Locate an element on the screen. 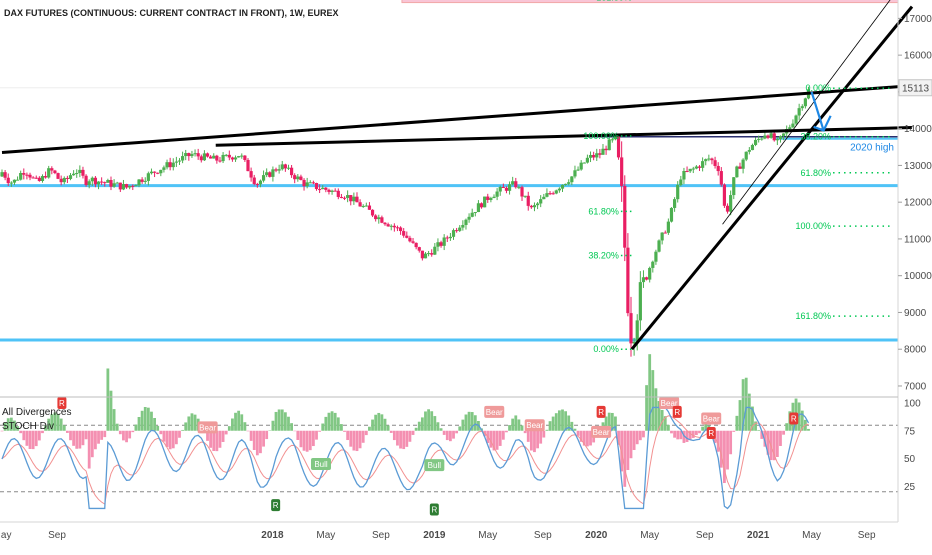 This screenshot has height=555, width=932. price-tick-label: 9000 is located at coordinates (915, 313).